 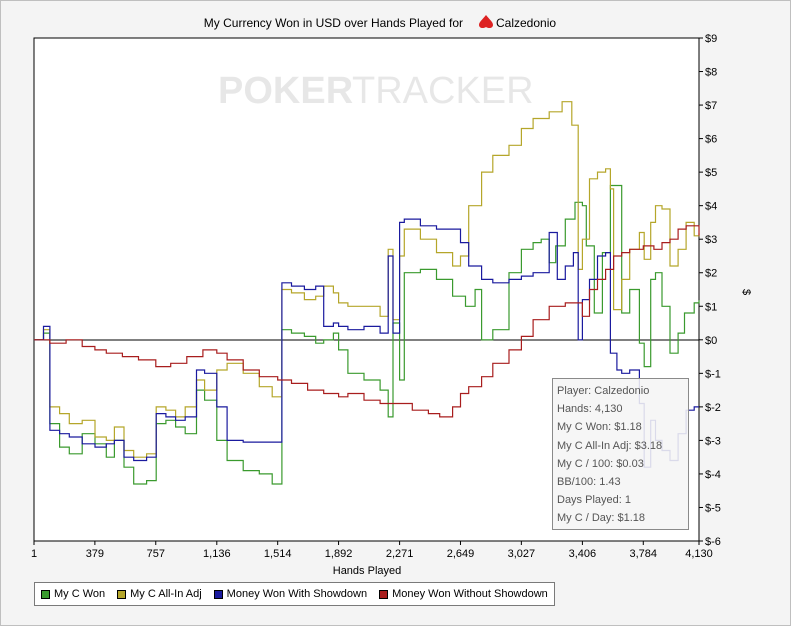 What do you see at coordinates (711, 240) in the screenshot?
I see `y-tick-label: $3` at bounding box center [711, 240].